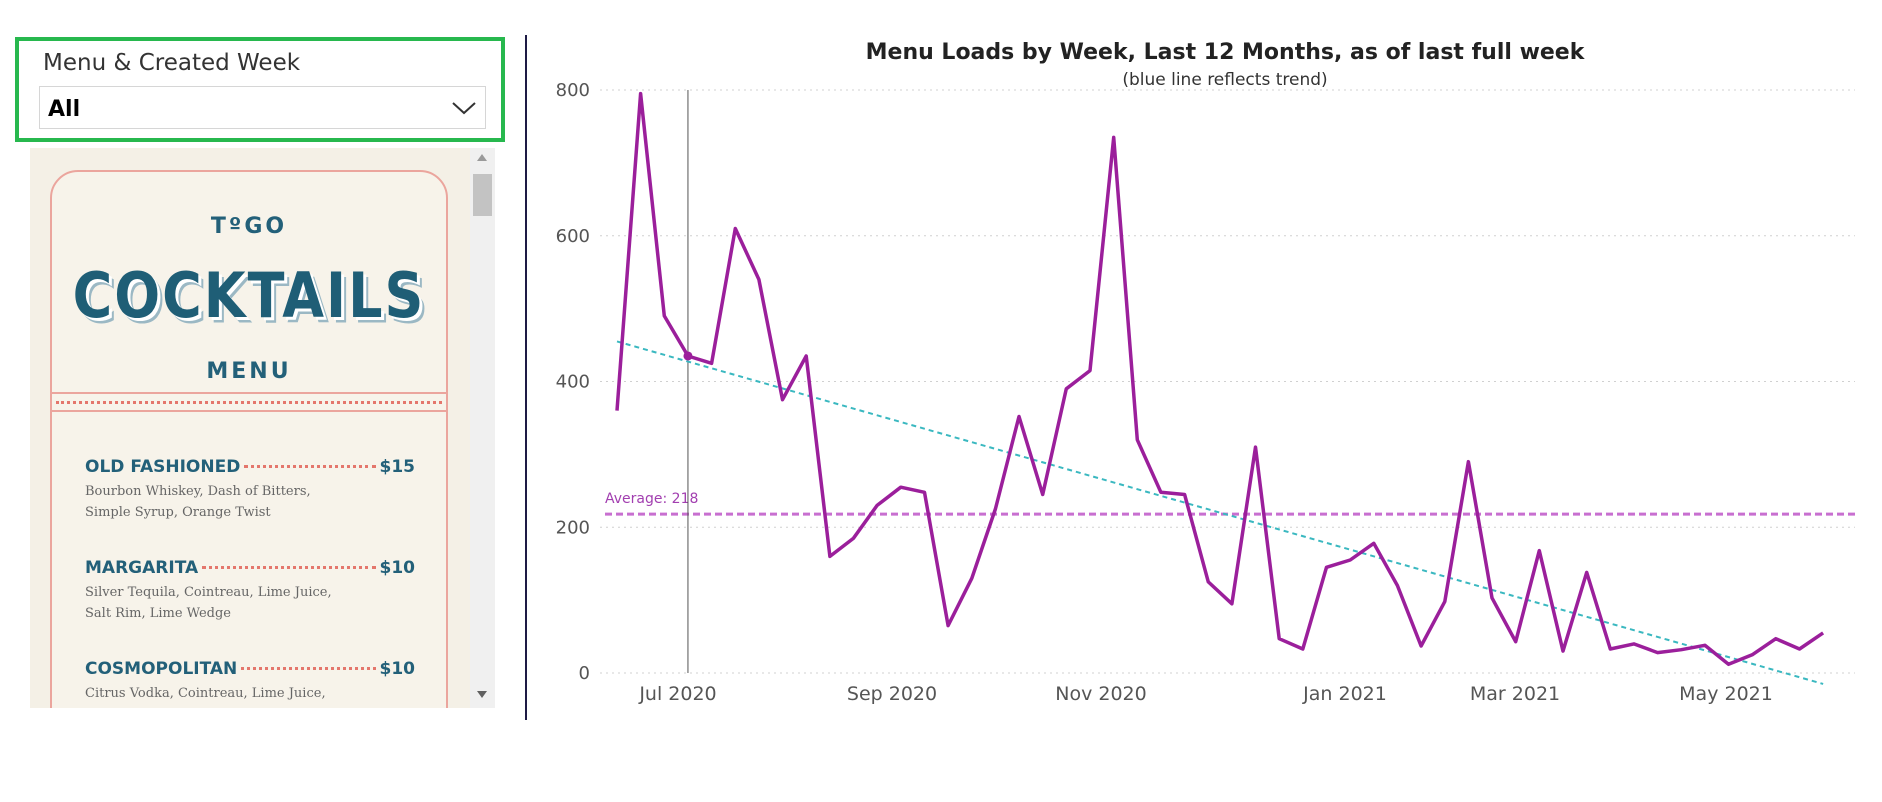 Image resolution: width=1882 pixels, height=802 pixels. Describe the element at coordinates (573, 527) in the screenshot. I see `y-tick-label: 200` at that location.